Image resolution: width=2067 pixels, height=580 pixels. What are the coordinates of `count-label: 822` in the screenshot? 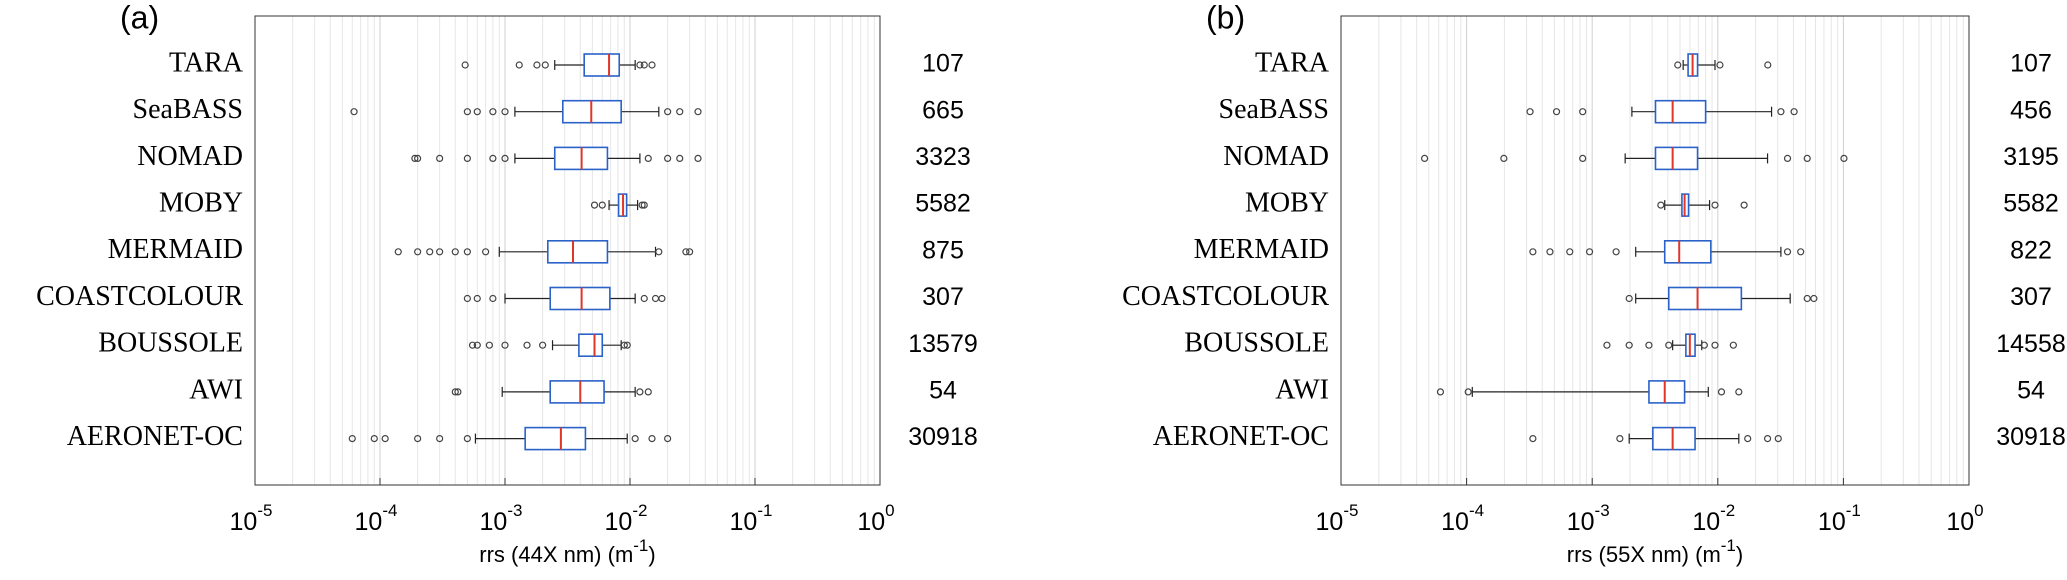 It's located at (2031, 250).